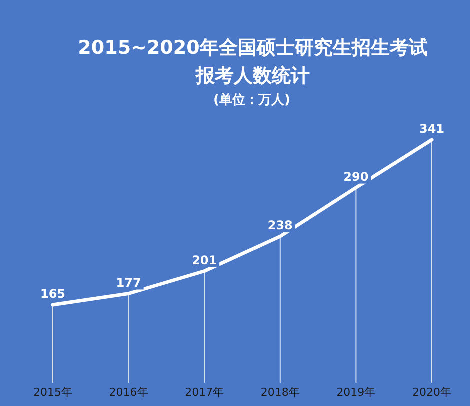 The image size is (470, 406). I want to click on x-tick-label: 2015年, so click(53, 392).